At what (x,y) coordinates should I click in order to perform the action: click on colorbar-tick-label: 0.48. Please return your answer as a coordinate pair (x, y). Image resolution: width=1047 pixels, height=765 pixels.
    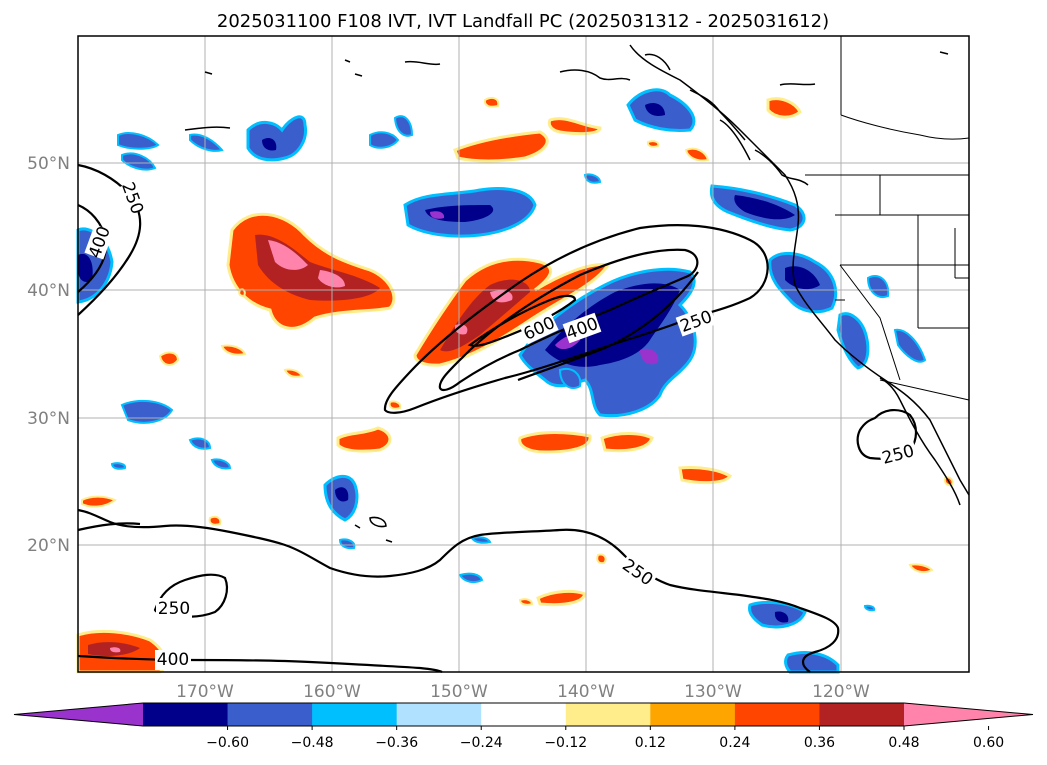
    Looking at the image, I should click on (903, 743).